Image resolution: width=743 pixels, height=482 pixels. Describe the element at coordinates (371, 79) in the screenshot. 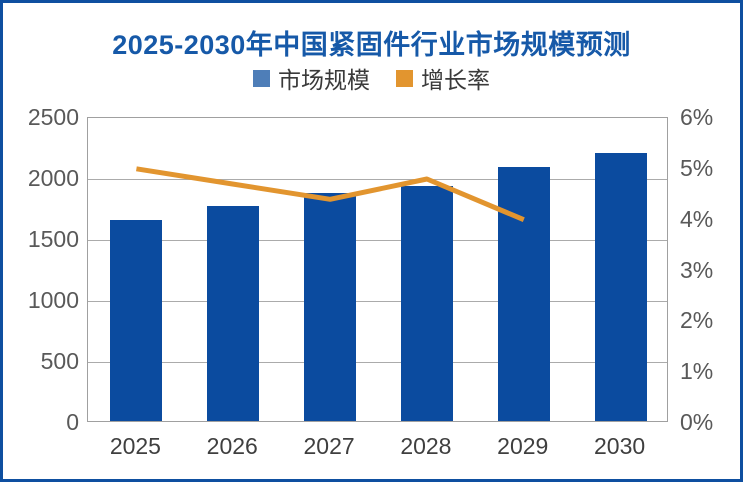

I see `legend: 市场规模 增长率` at that location.